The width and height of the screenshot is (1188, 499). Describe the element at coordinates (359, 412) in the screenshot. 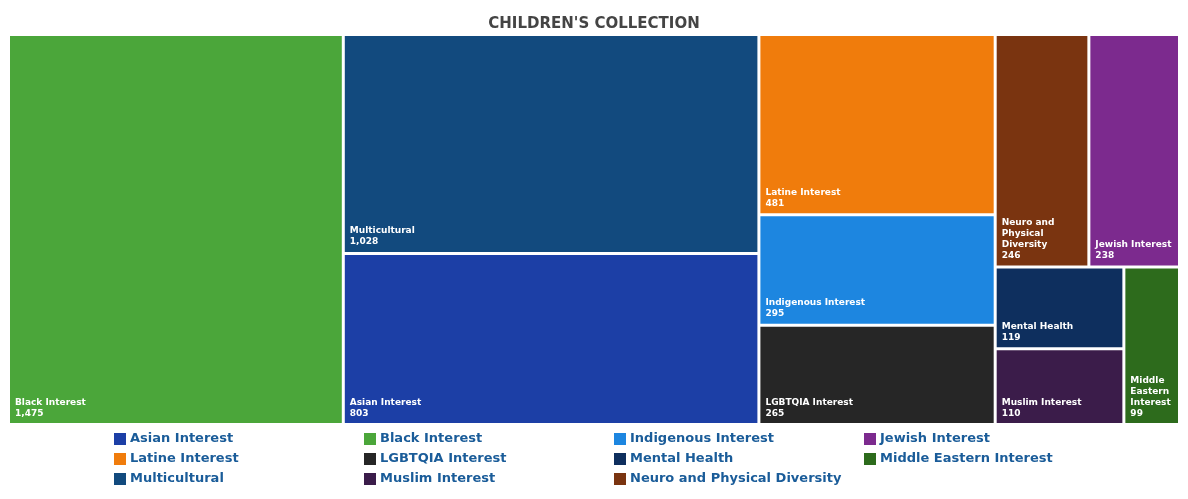

I see `data-label: 803` at that location.